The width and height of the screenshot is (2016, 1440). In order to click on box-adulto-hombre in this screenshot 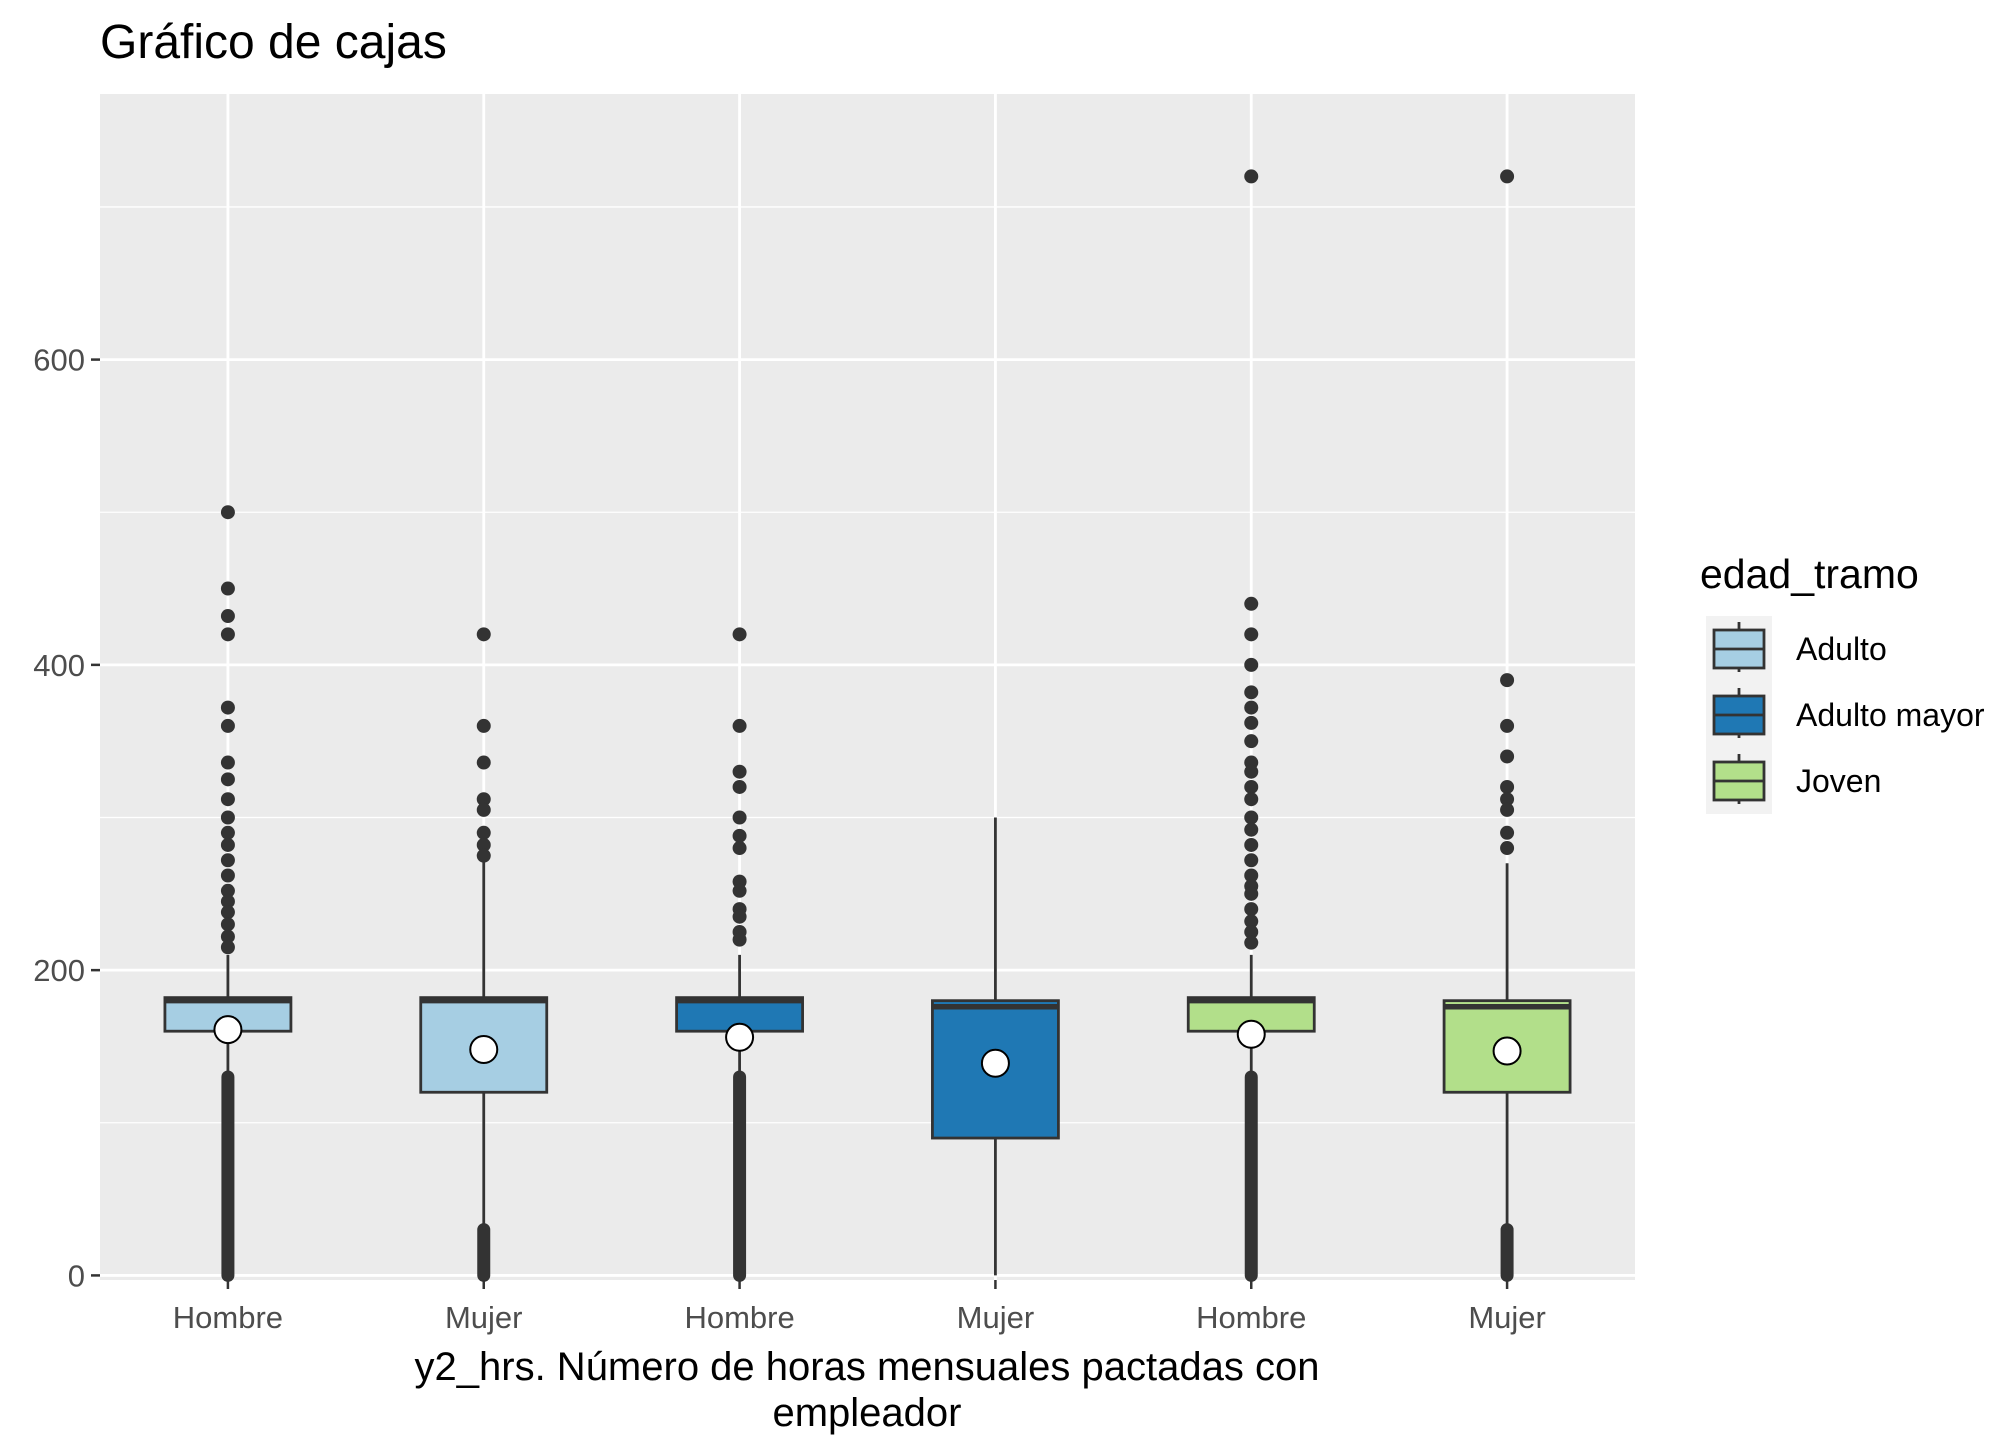, I will do `click(228, 893)`.